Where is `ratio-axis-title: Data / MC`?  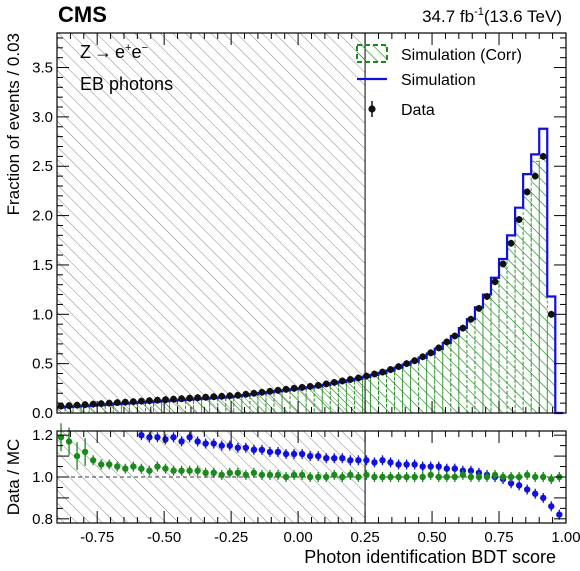
ratio-axis-title: Data / MC is located at coordinates (13, 477).